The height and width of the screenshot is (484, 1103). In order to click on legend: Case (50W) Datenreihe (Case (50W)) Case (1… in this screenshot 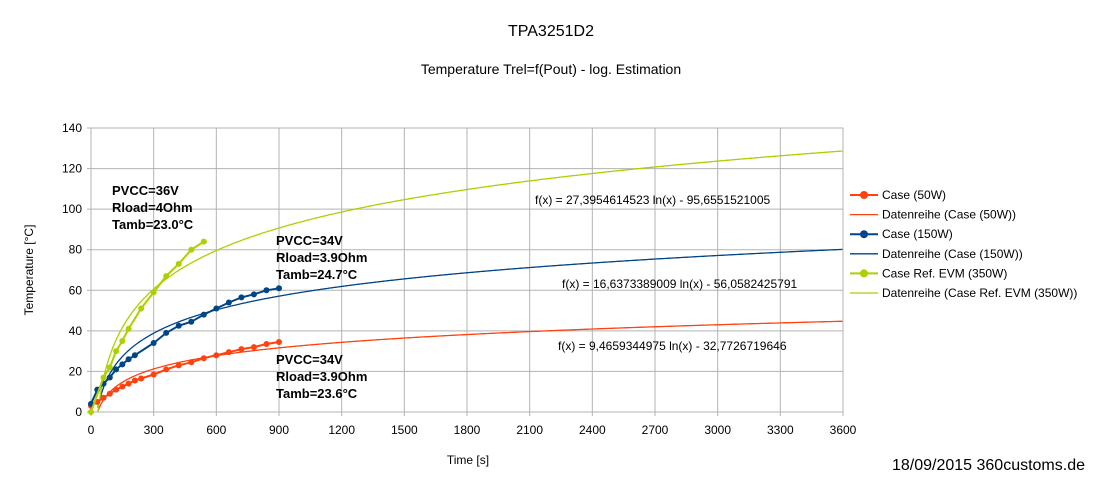, I will do `click(963, 244)`.